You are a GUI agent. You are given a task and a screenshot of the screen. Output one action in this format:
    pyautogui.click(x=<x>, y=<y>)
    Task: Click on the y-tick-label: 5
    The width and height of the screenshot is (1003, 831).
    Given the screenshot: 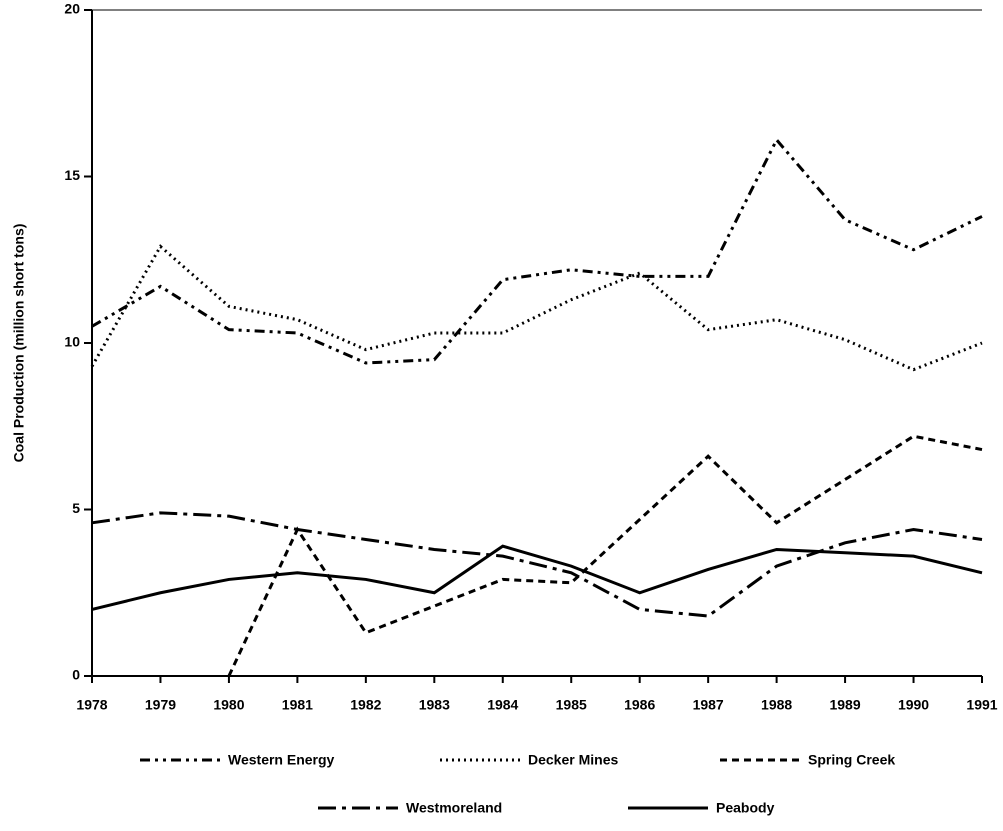 What is the action you would take?
    pyautogui.click(x=76, y=508)
    